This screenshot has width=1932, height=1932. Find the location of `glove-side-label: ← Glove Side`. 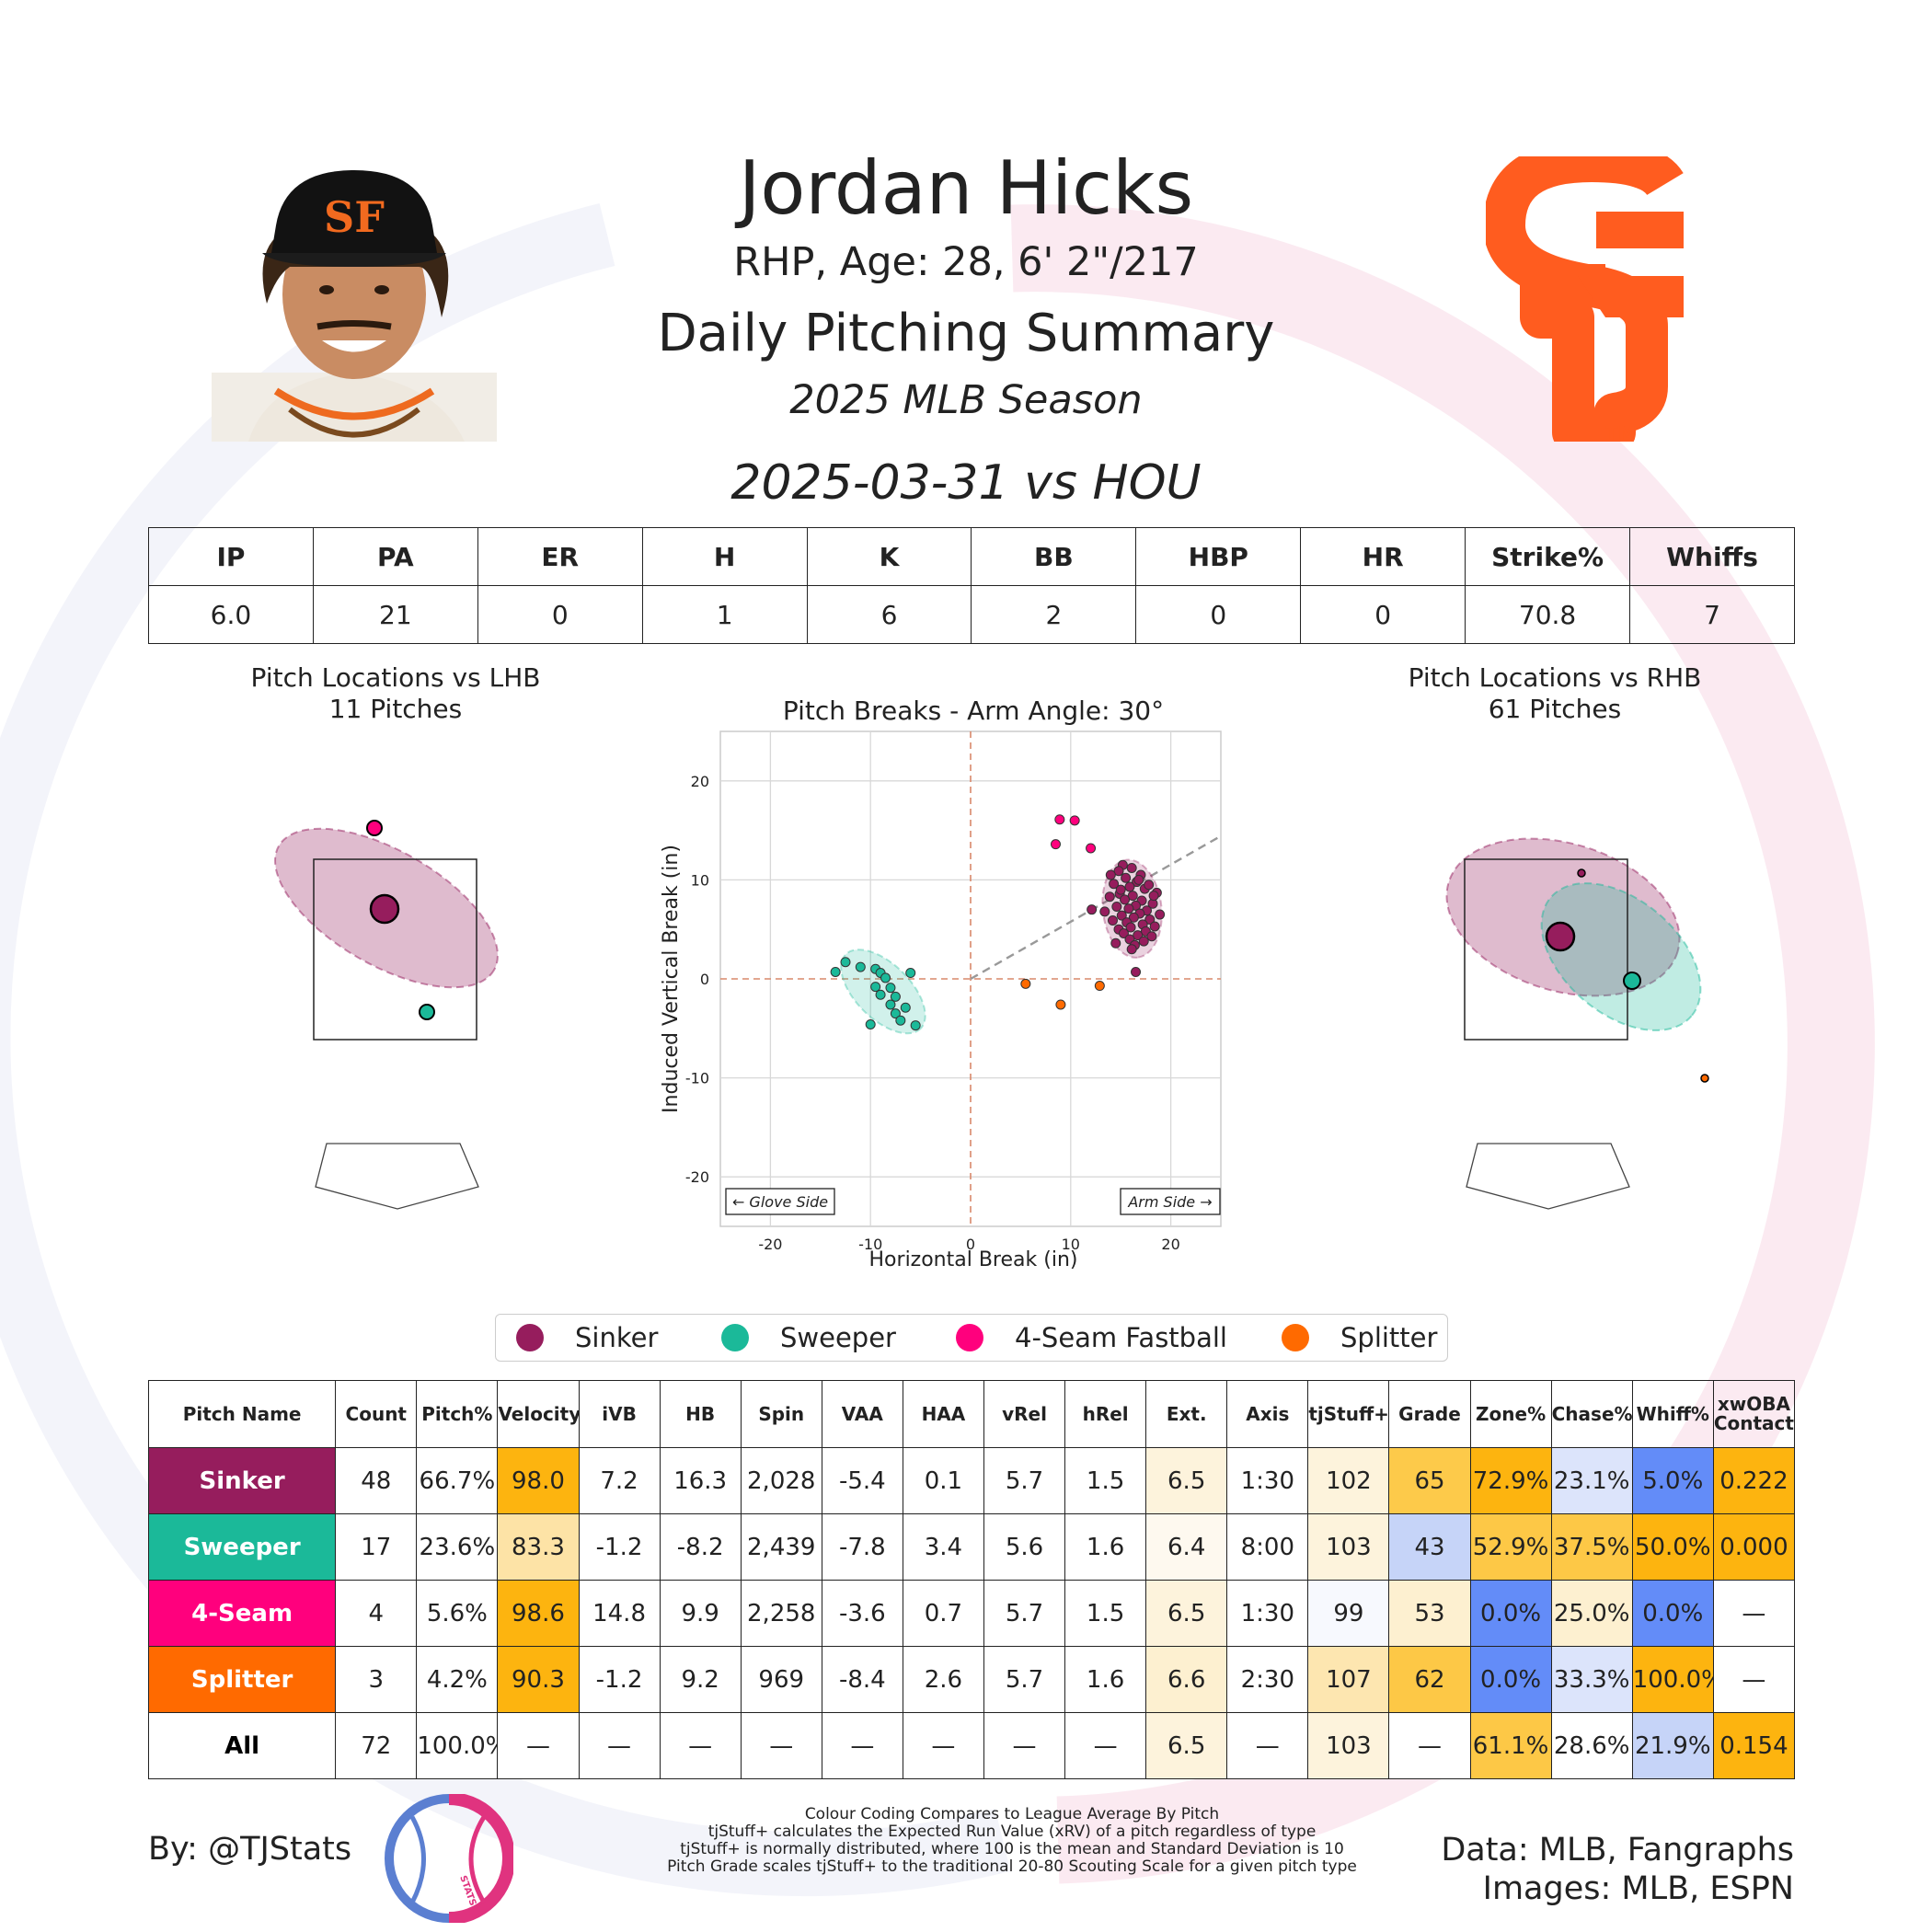

glove-side-label: ← Glove Side is located at coordinates (780, 1202).